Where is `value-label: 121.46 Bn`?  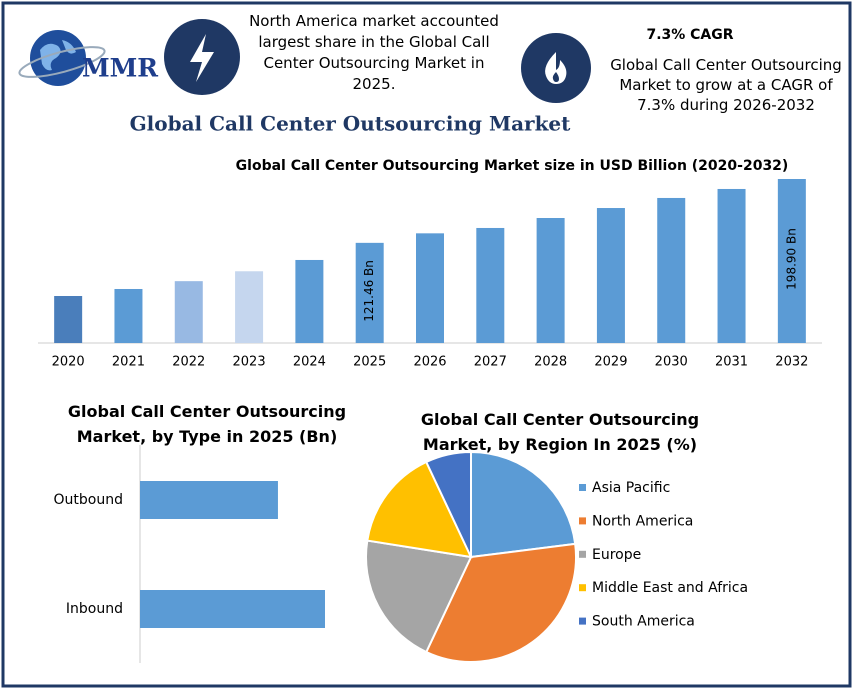
value-label: 121.46 Bn is located at coordinates (369, 291).